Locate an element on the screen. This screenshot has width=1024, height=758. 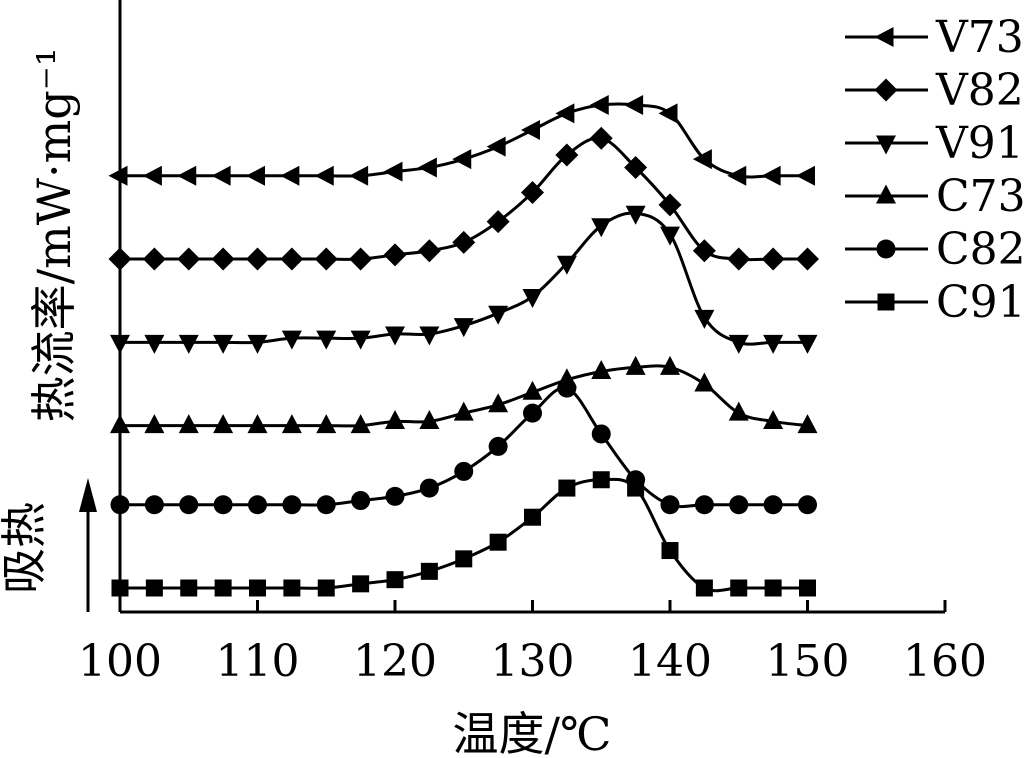
x-tick-label: 110 is located at coordinates (258, 661).